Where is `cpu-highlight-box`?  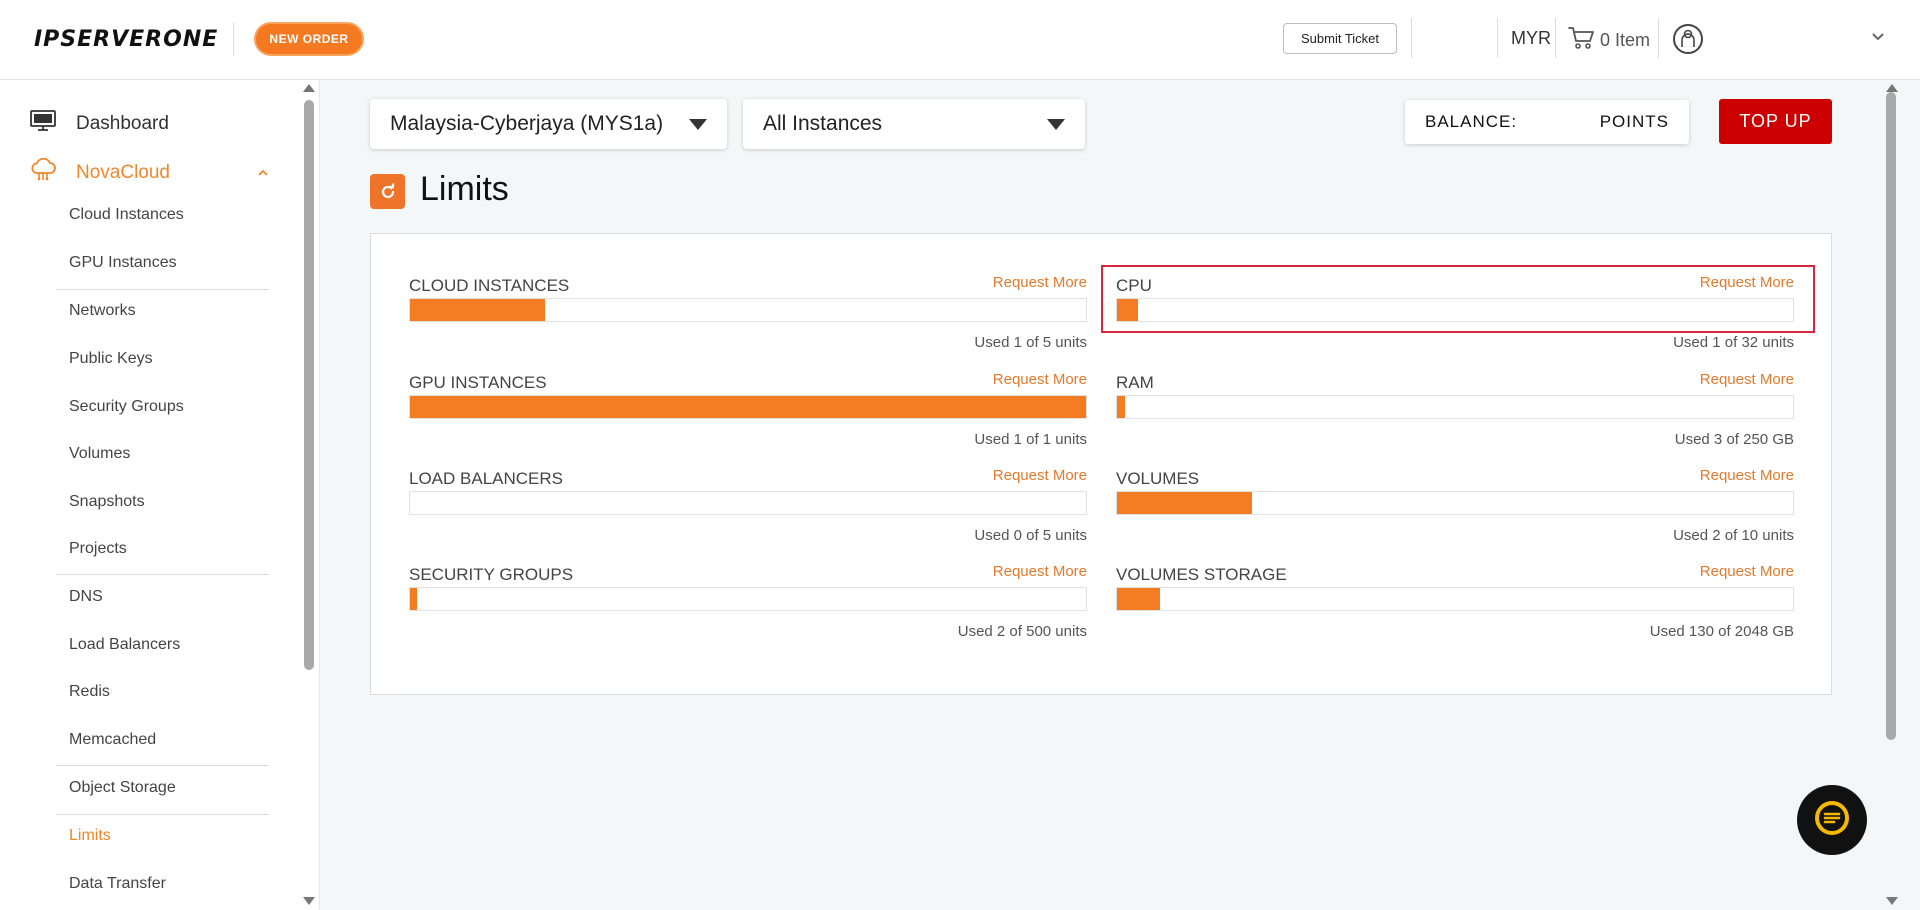
cpu-highlight-box is located at coordinates (1458, 299).